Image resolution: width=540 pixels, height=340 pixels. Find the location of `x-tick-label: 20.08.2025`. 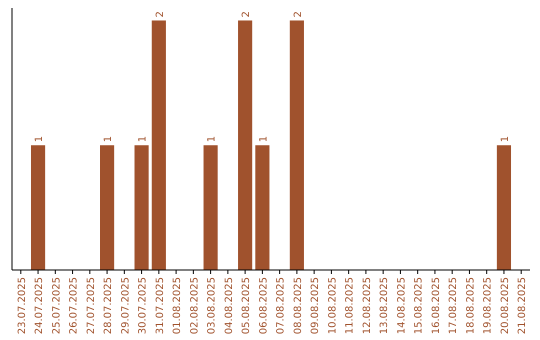

x-tick-label: 20.08.2025 is located at coordinates (505, 305).